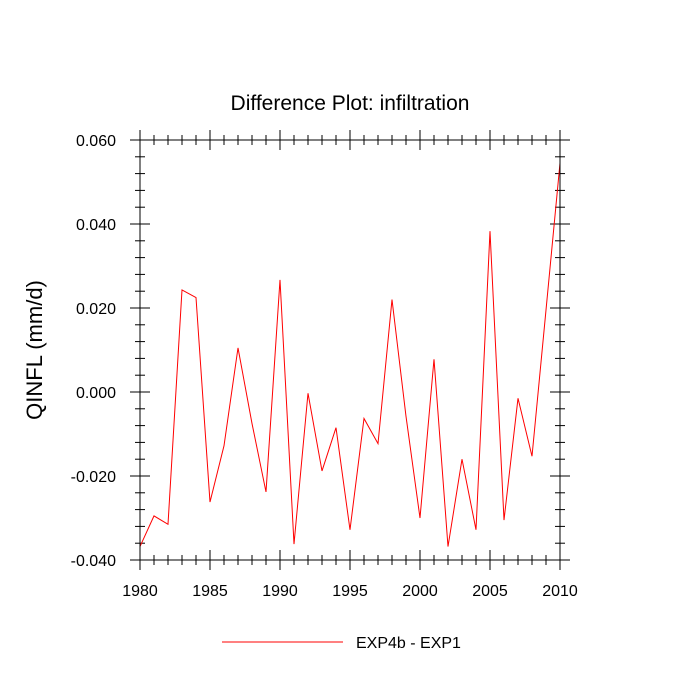 This screenshot has height=700, width=700. Describe the element at coordinates (34, 350) in the screenshot. I see `y-axis-label: QINFL (mm/d)` at that location.